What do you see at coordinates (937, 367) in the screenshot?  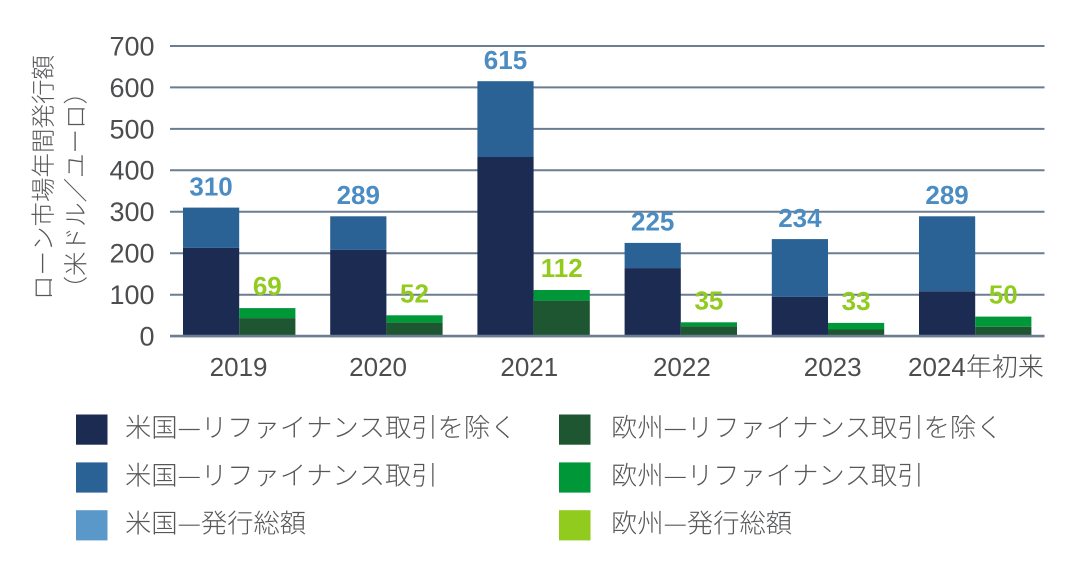 I see `svg-text: 2024` at bounding box center [937, 367].